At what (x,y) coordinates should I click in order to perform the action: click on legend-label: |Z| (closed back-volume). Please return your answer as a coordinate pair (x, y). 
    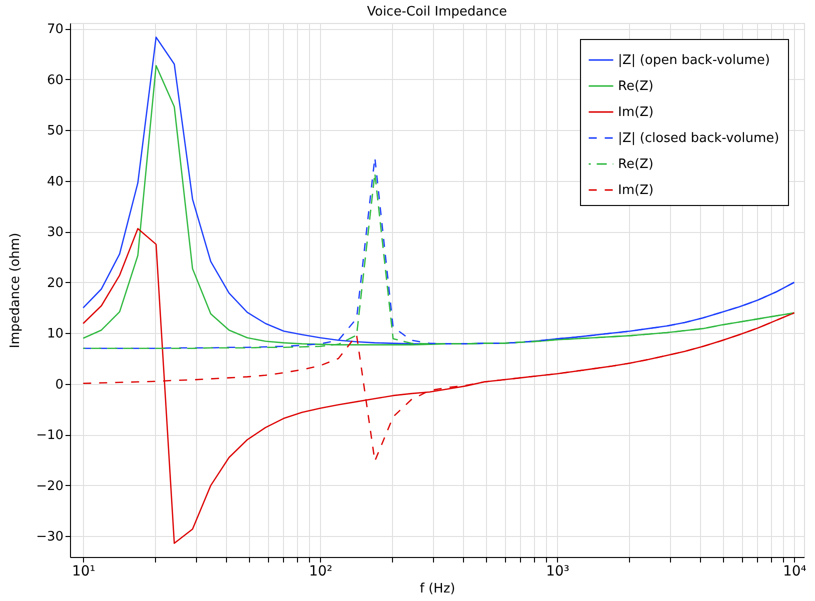
    Looking at the image, I should click on (699, 138).